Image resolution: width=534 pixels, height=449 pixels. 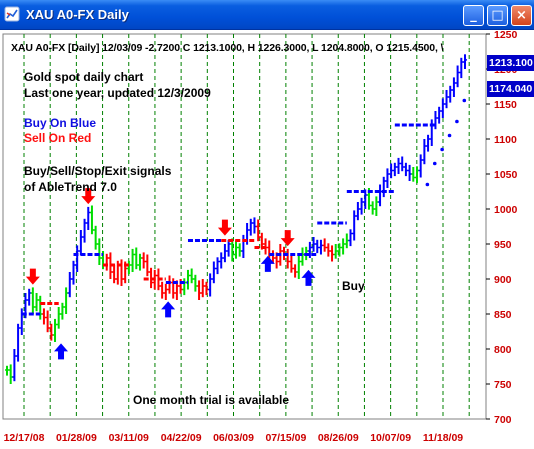 What do you see at coordinates (285, 438) in the screenshot?
I see `x-tick-label: 07/15/09` at bounding box center [285, 438].